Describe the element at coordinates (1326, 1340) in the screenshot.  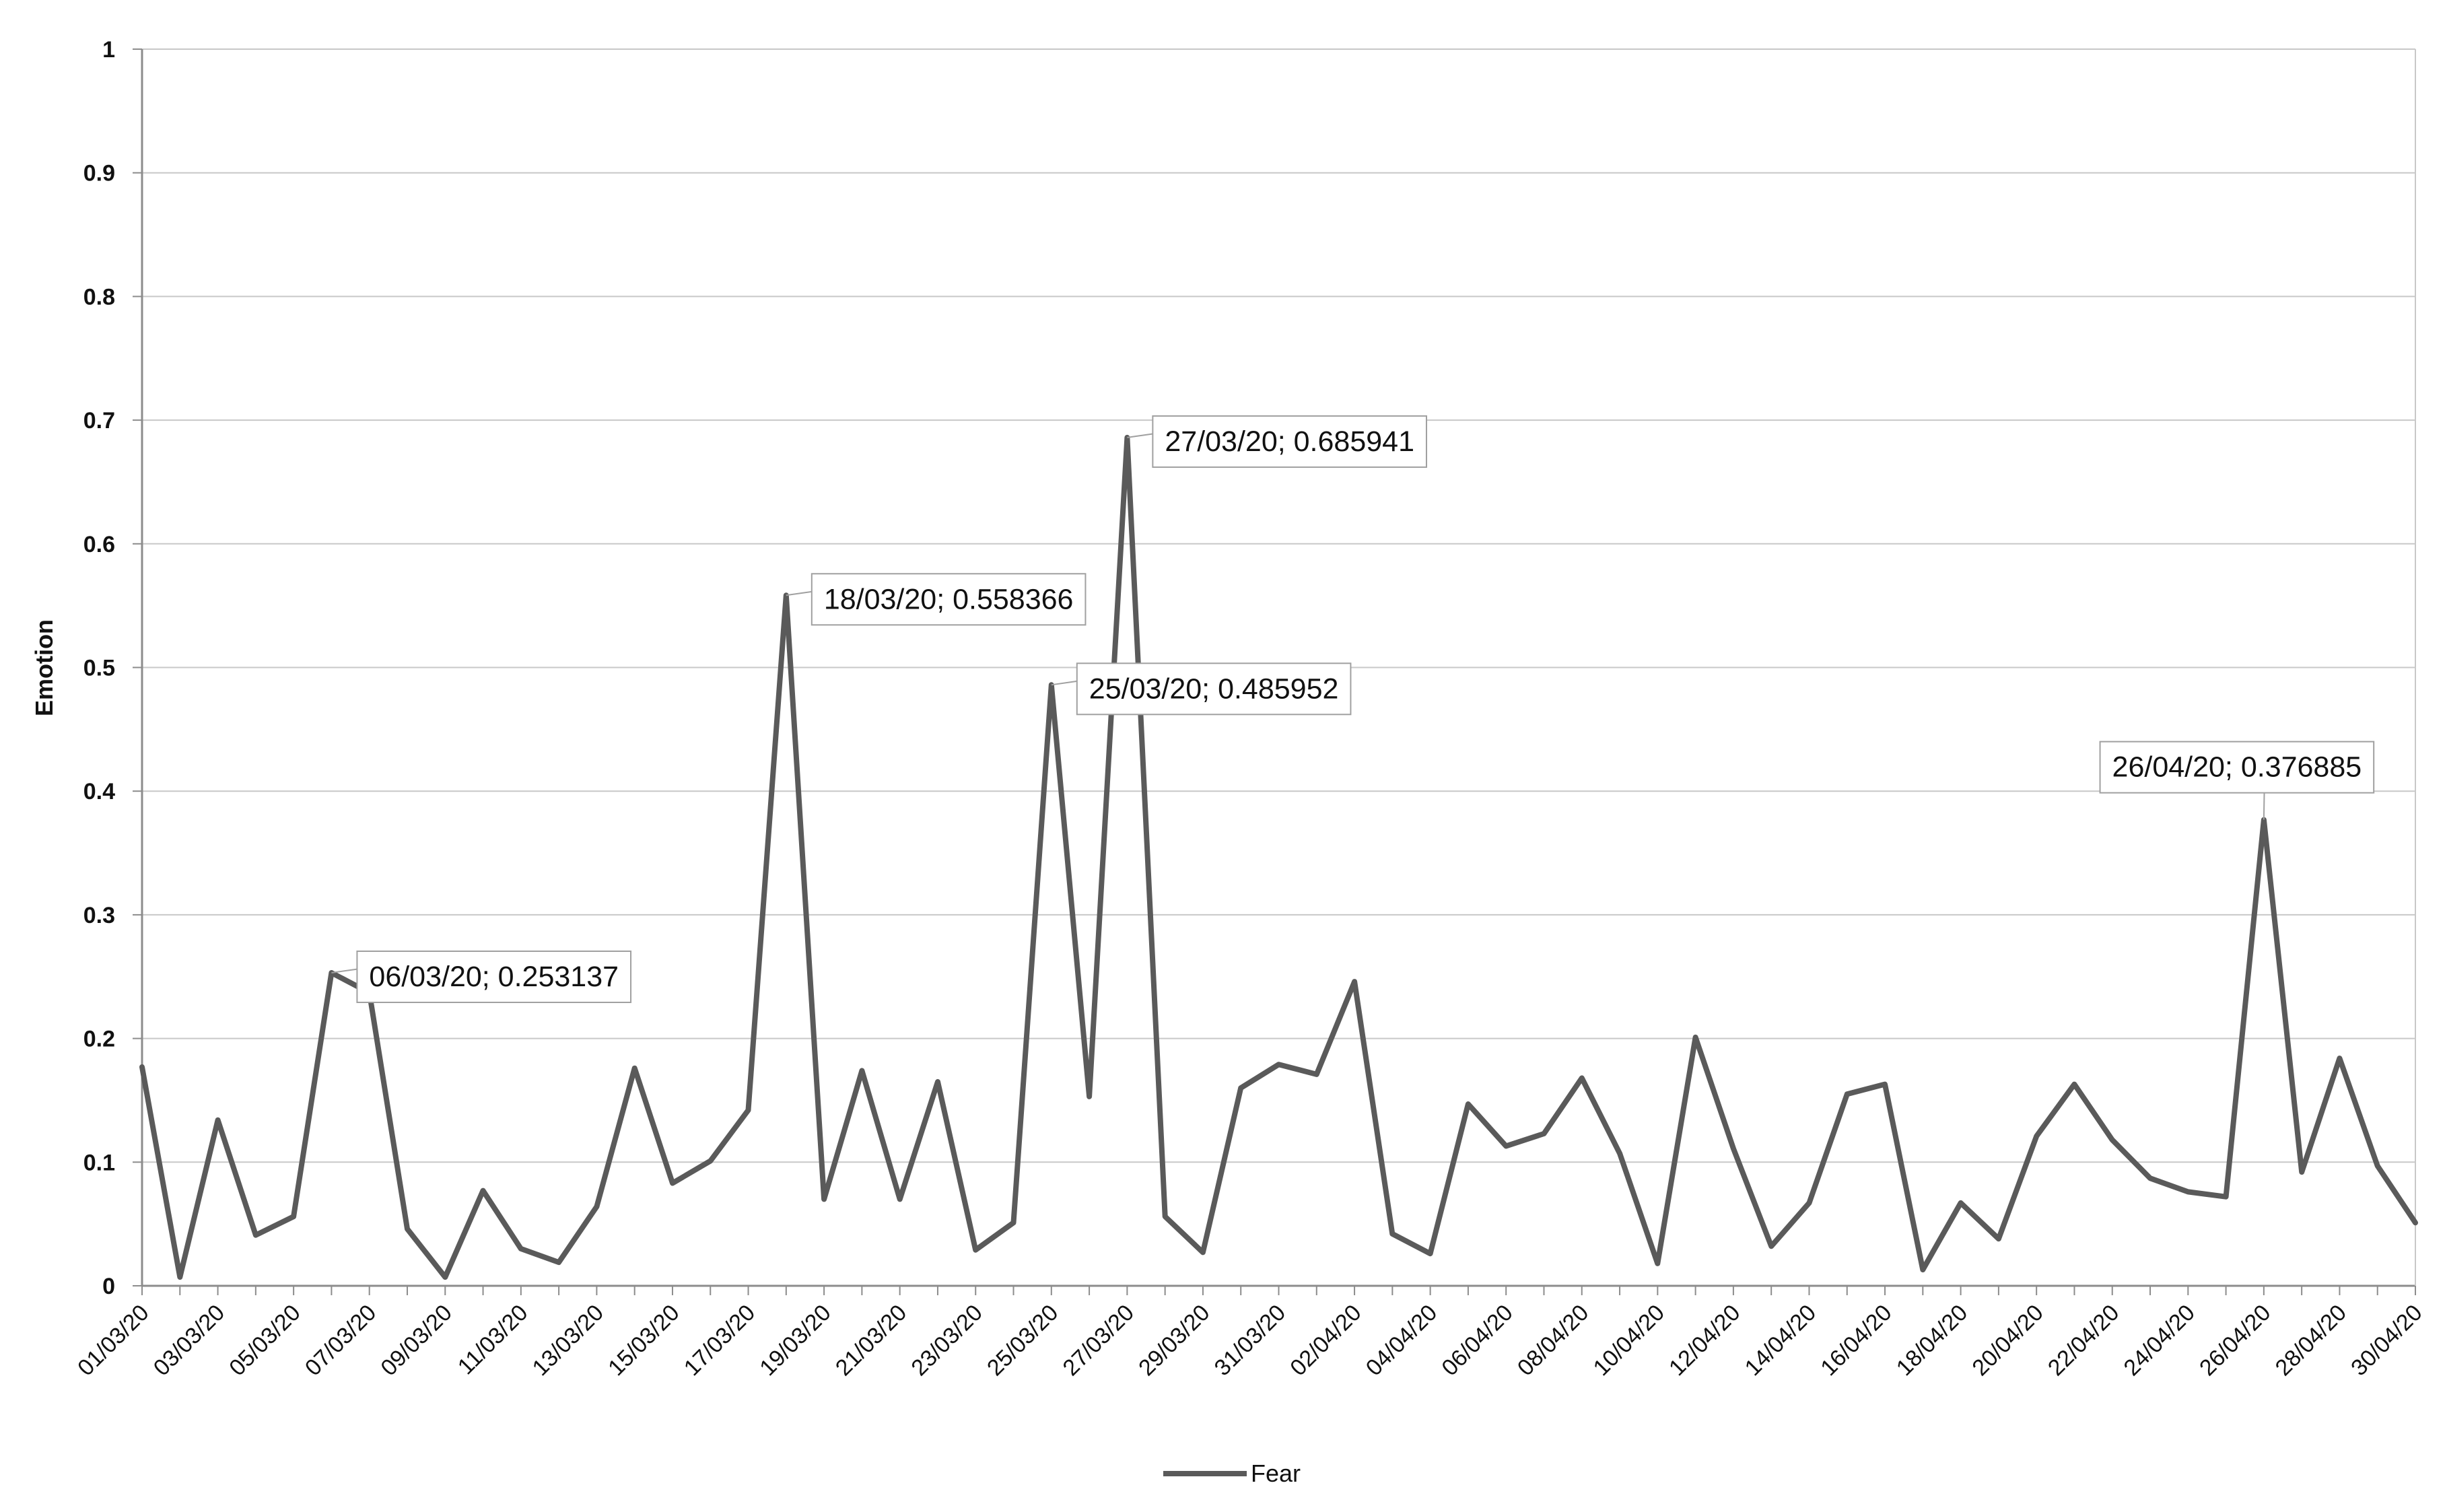
I see `x-tick-label: 02/04/20` at that location.